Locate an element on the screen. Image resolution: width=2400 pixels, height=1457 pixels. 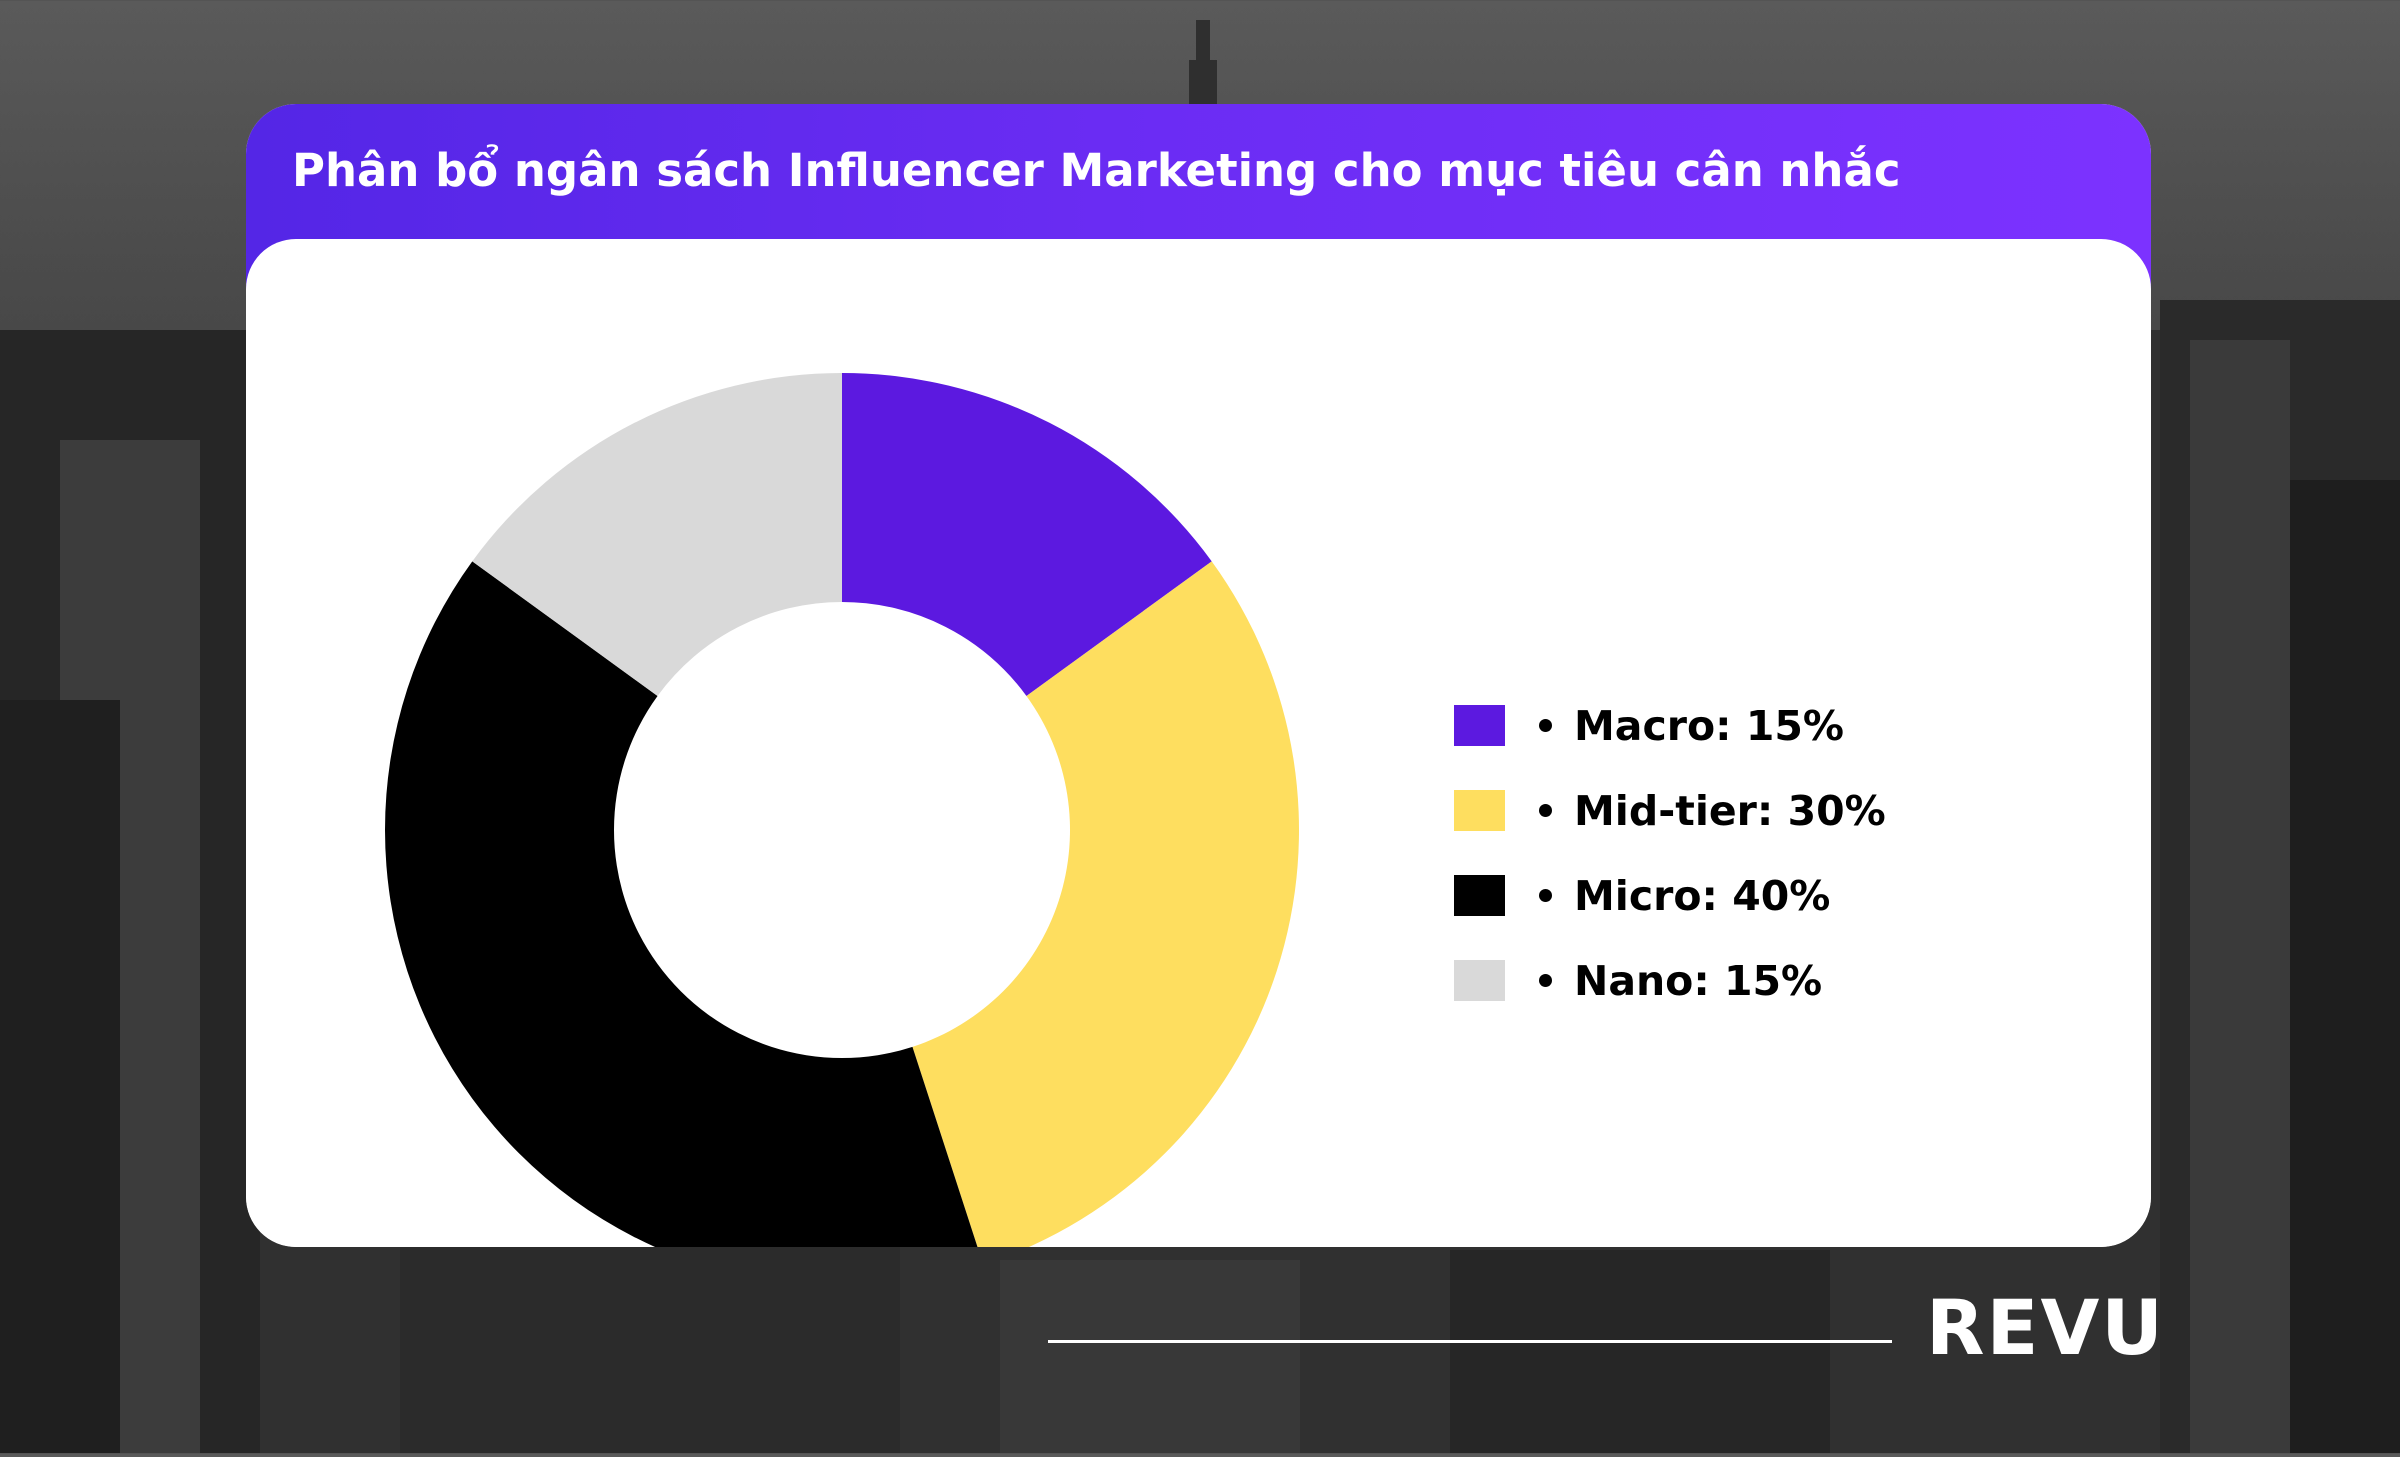
legend-label: Mid-tier: 30% is located at coordinates (1730, 810).